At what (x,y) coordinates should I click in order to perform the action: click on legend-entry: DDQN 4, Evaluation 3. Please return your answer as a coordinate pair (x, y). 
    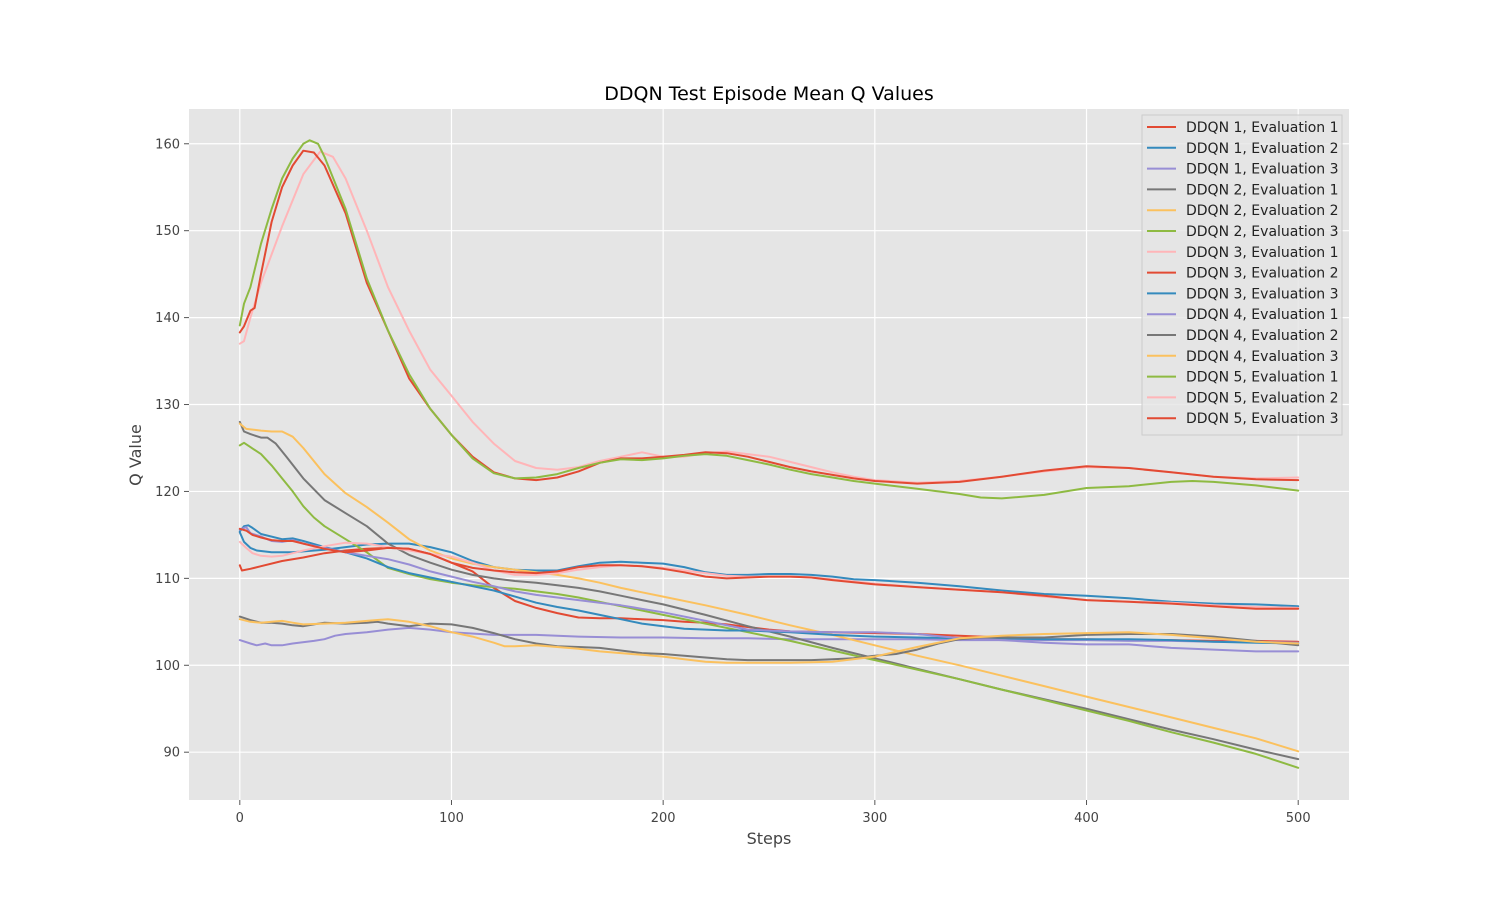
    Looking at the image, I should click on (1262, 357).